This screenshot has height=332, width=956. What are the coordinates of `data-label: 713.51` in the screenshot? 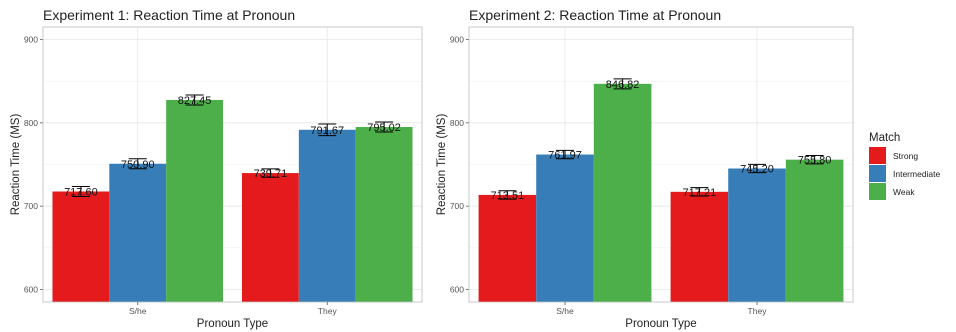 It's located at (508, 196).